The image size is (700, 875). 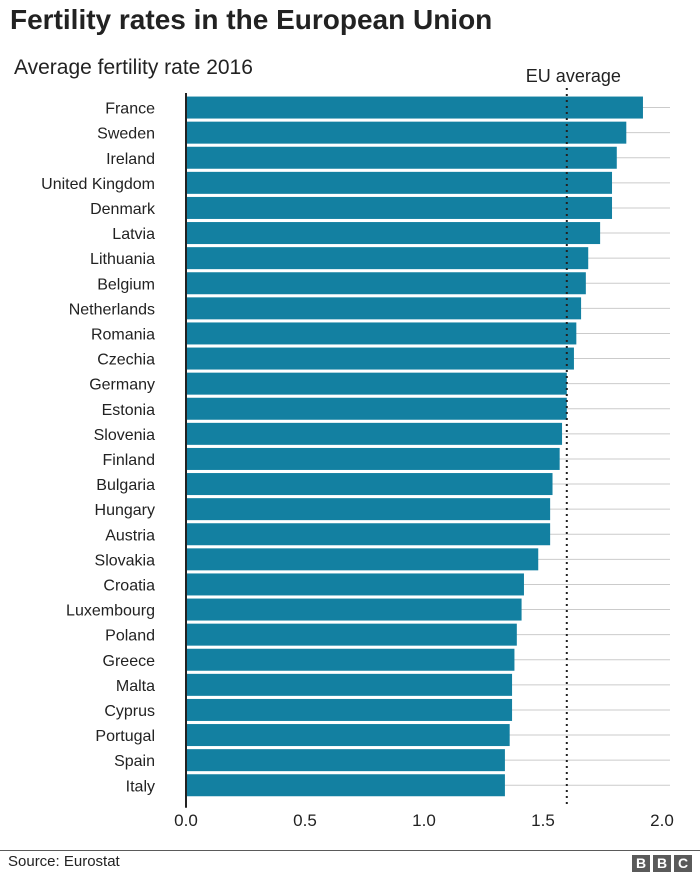 What do you see at coordinates (98, 184) in the screenshot?
I see `category-label: United Kingdom` at bounding box center [98, 184].